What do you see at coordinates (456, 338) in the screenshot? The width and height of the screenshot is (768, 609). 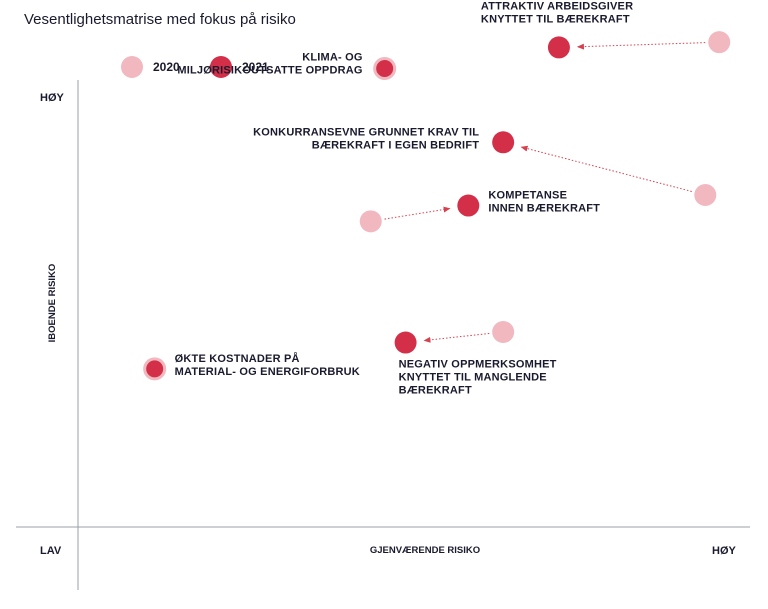 I see `movement-arrow-negativ` at bounding box center [456, 338].